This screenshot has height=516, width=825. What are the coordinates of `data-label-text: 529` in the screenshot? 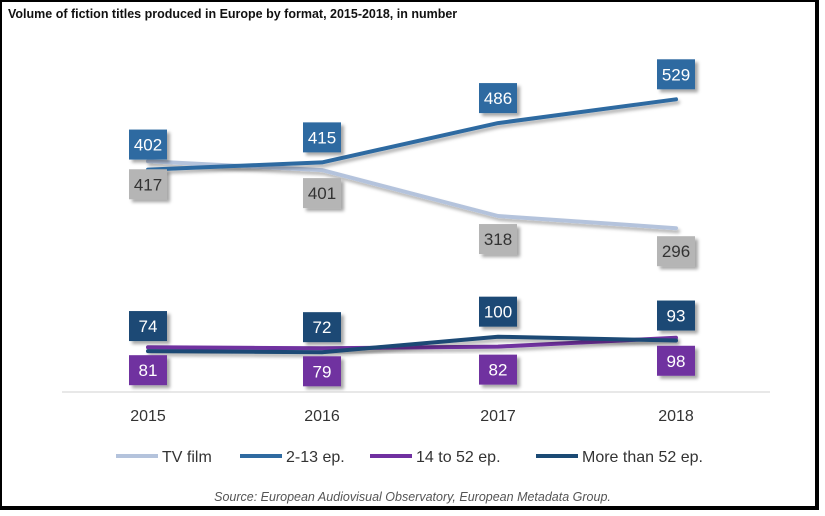 It's located at (676, 74).